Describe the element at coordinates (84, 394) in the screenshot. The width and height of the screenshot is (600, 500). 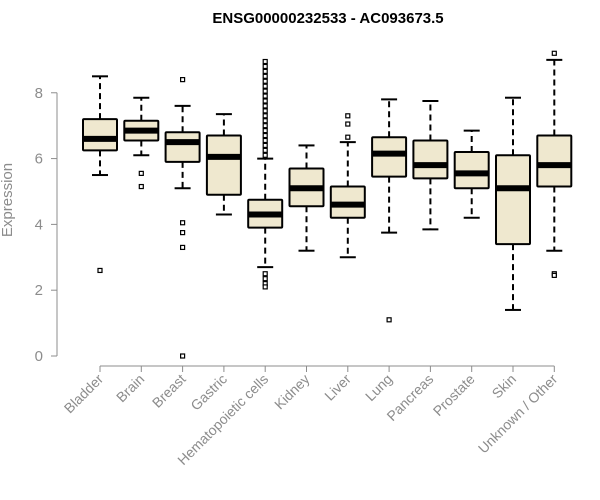
I see `x-tick-label: Bladder` at that location.